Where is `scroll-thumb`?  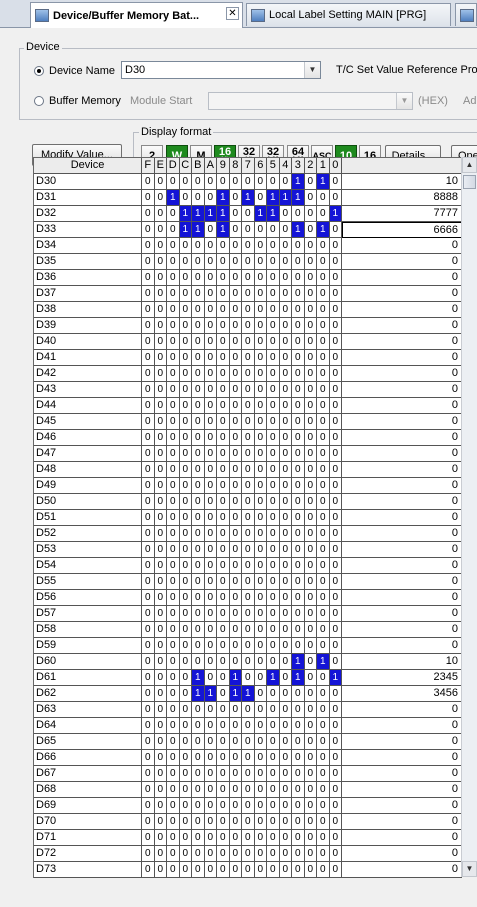 scroll-thumb is located at coordinates (469, 182).